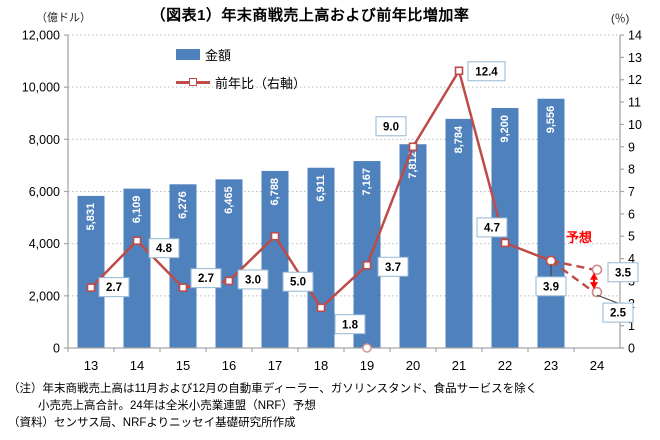  What do you see at coordinates (188, 54) in the screenshot?
I see `bar-series-swatch-icon` at bounding box center [188, 54].